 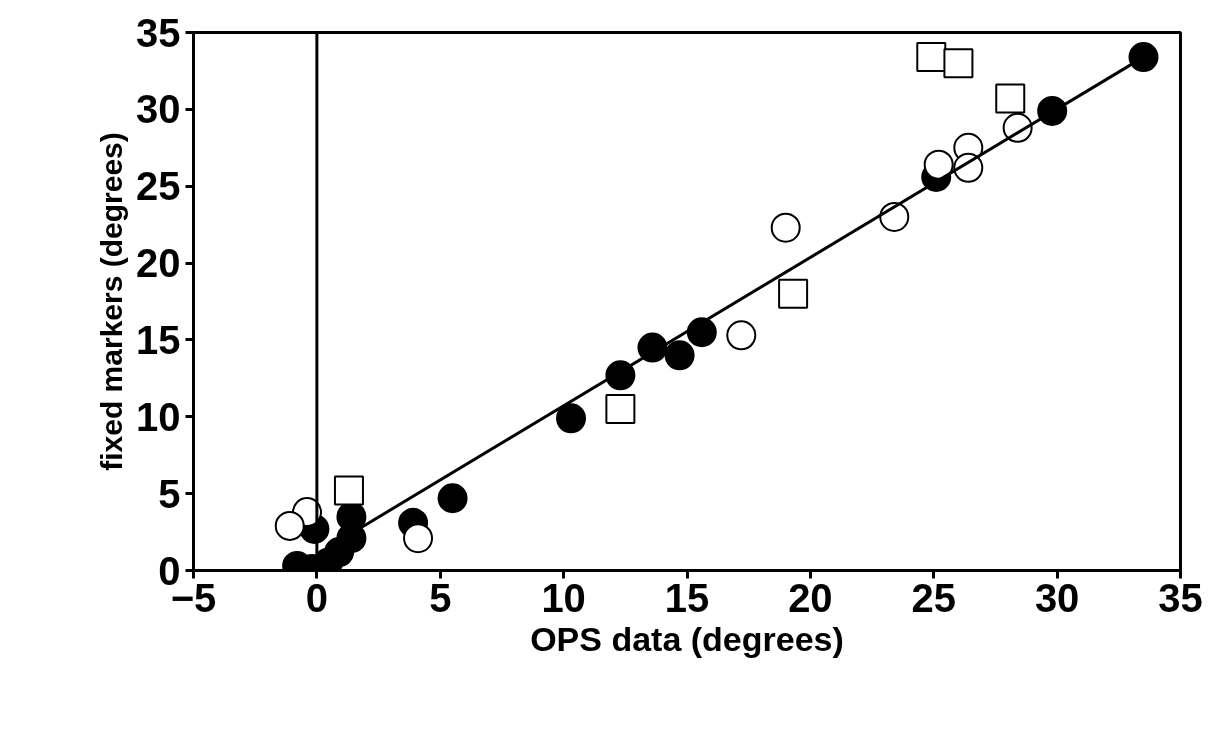 I want to click on y-tick-label: 5, so click(x=169, y=493).